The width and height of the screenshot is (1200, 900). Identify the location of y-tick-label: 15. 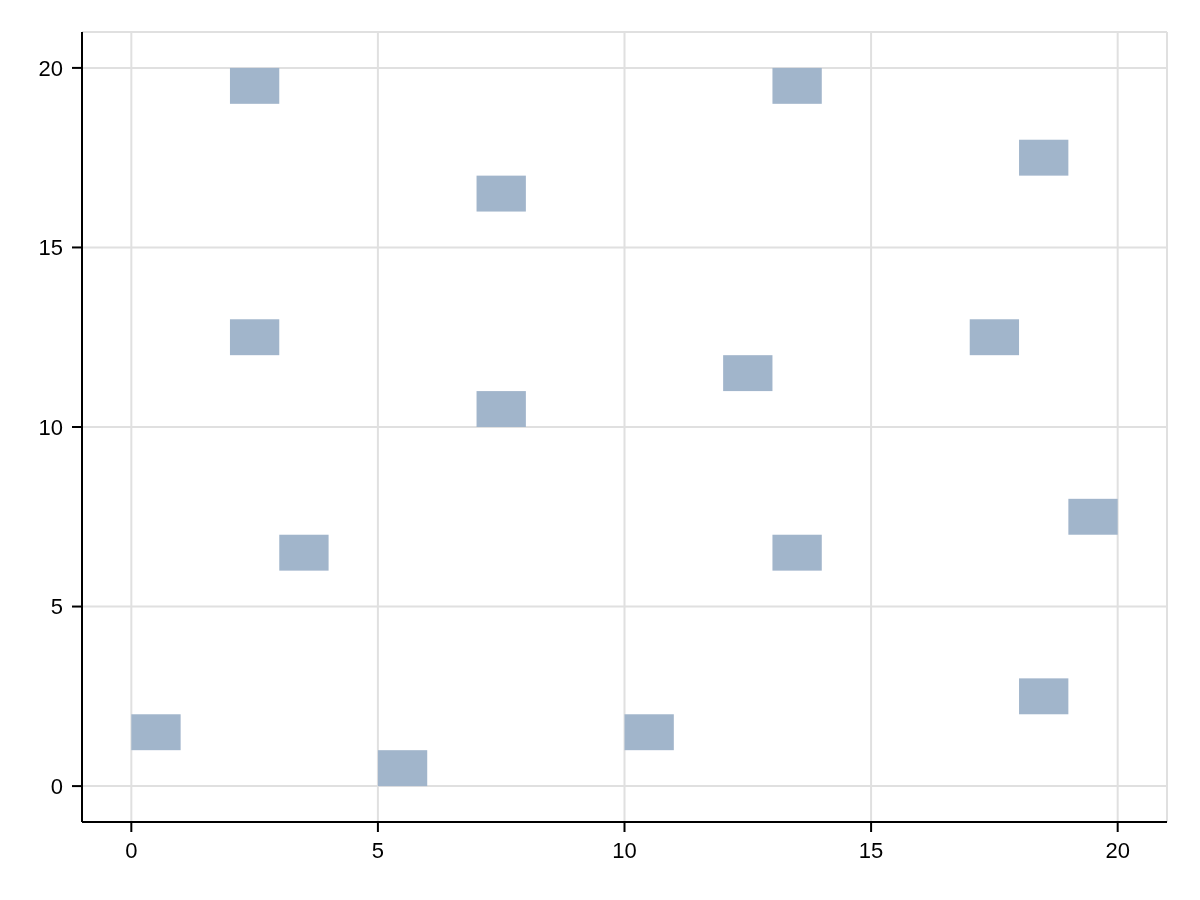
(50, 248).